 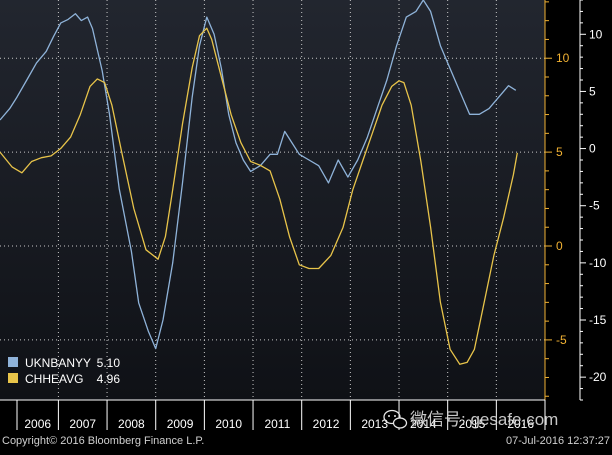 What do you see at coordinates (109, 363) in the screenshot?
I see `legend-value: 5.10` at bounding box center [109, 363].